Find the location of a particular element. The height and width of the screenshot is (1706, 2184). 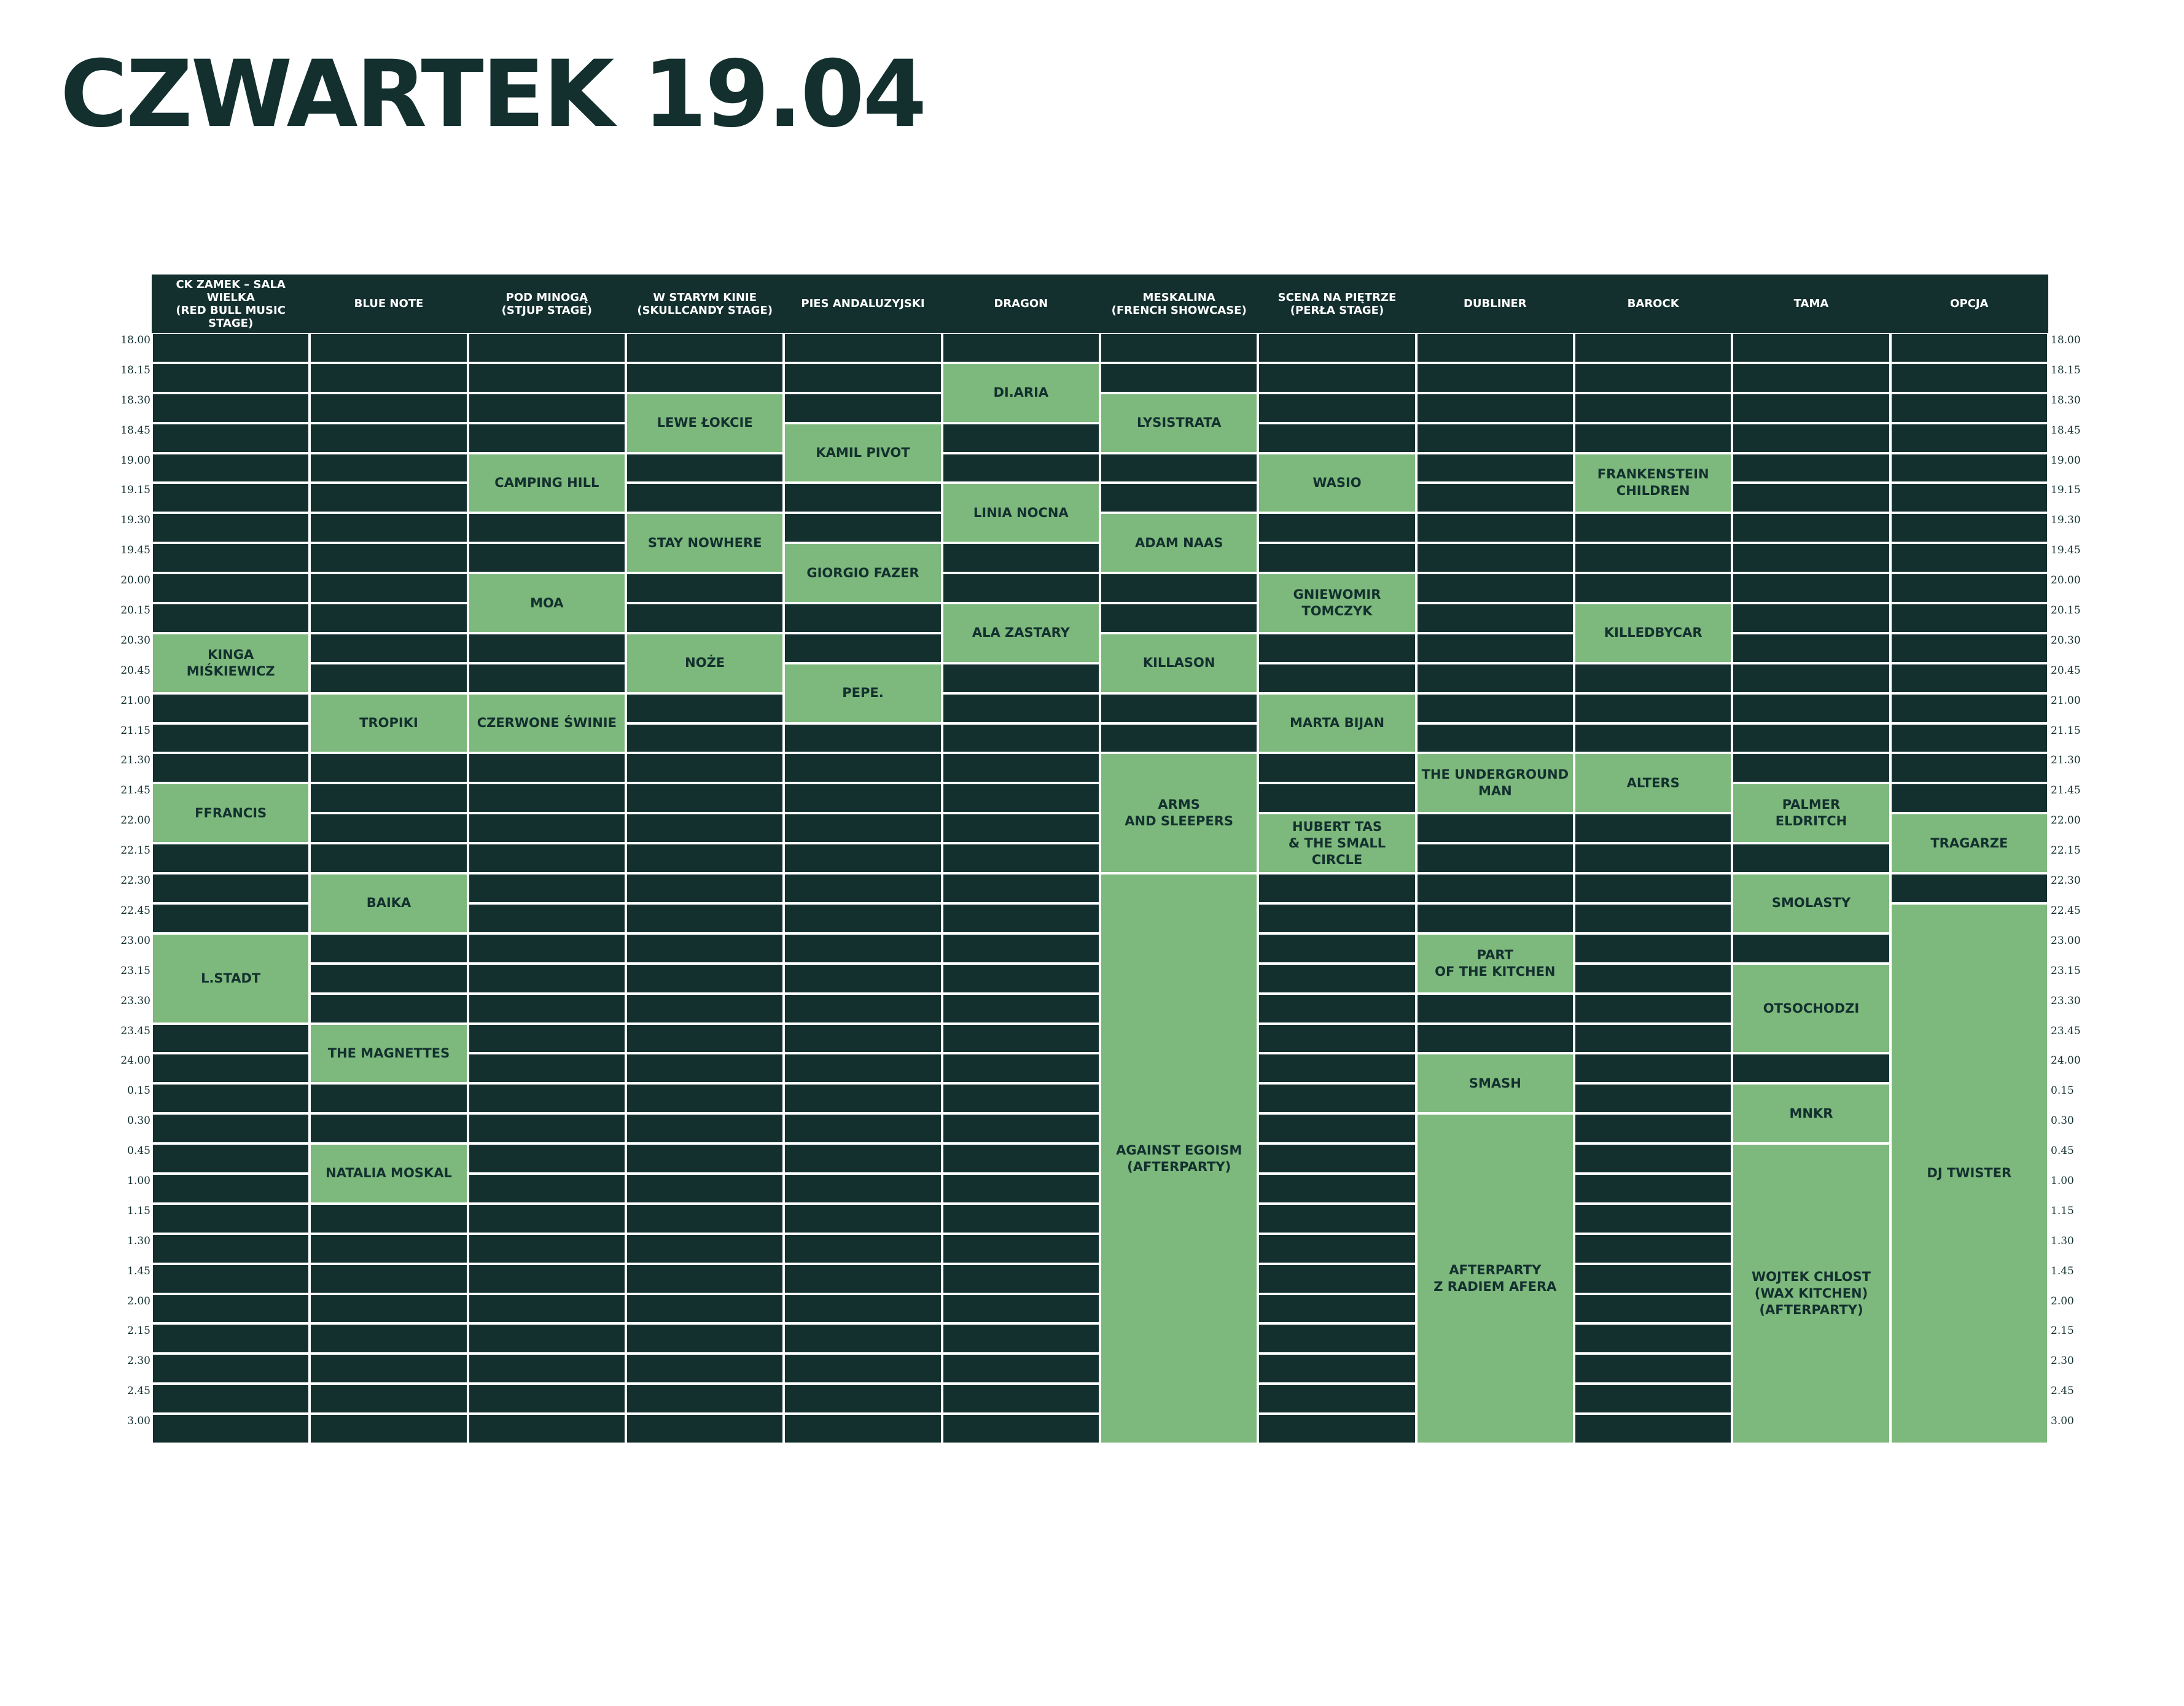

performance-slot: THE UNDERGROUND MAN is located at coordinates (1495, 784).